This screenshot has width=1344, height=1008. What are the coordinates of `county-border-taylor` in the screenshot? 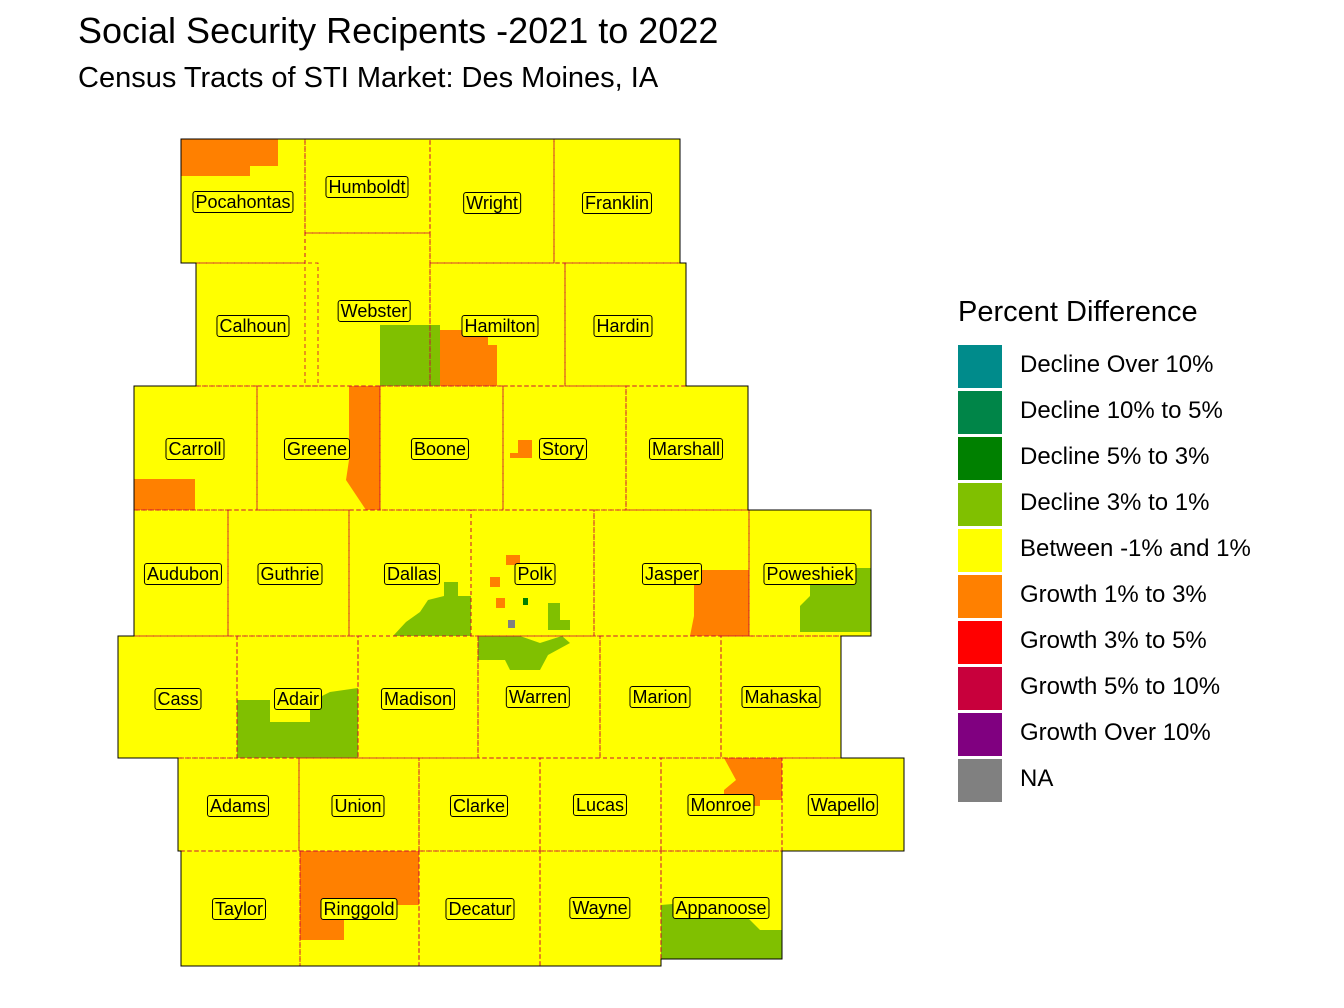 It's located at (240, 908).